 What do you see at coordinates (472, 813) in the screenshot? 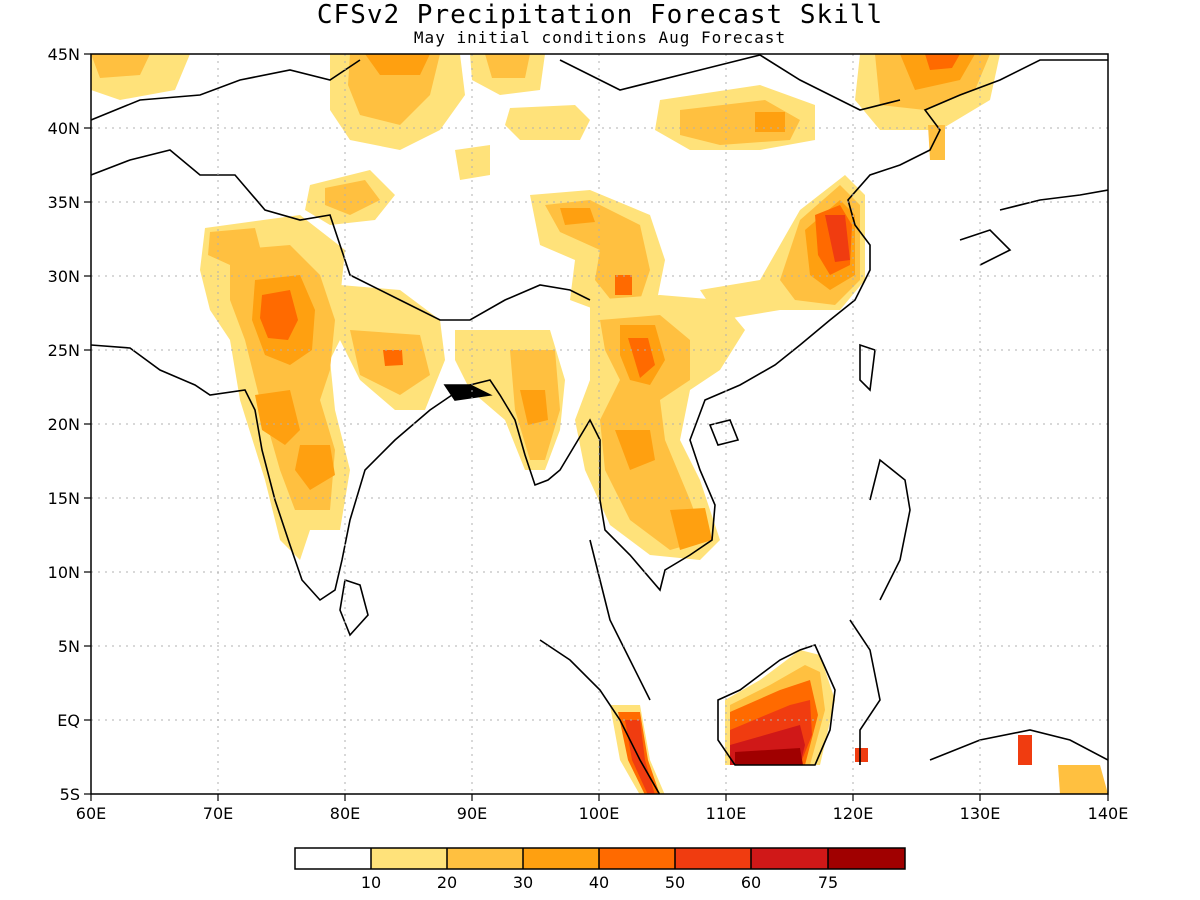
I see `lon-tick-label: 90E` at bounding box center [472, 813].